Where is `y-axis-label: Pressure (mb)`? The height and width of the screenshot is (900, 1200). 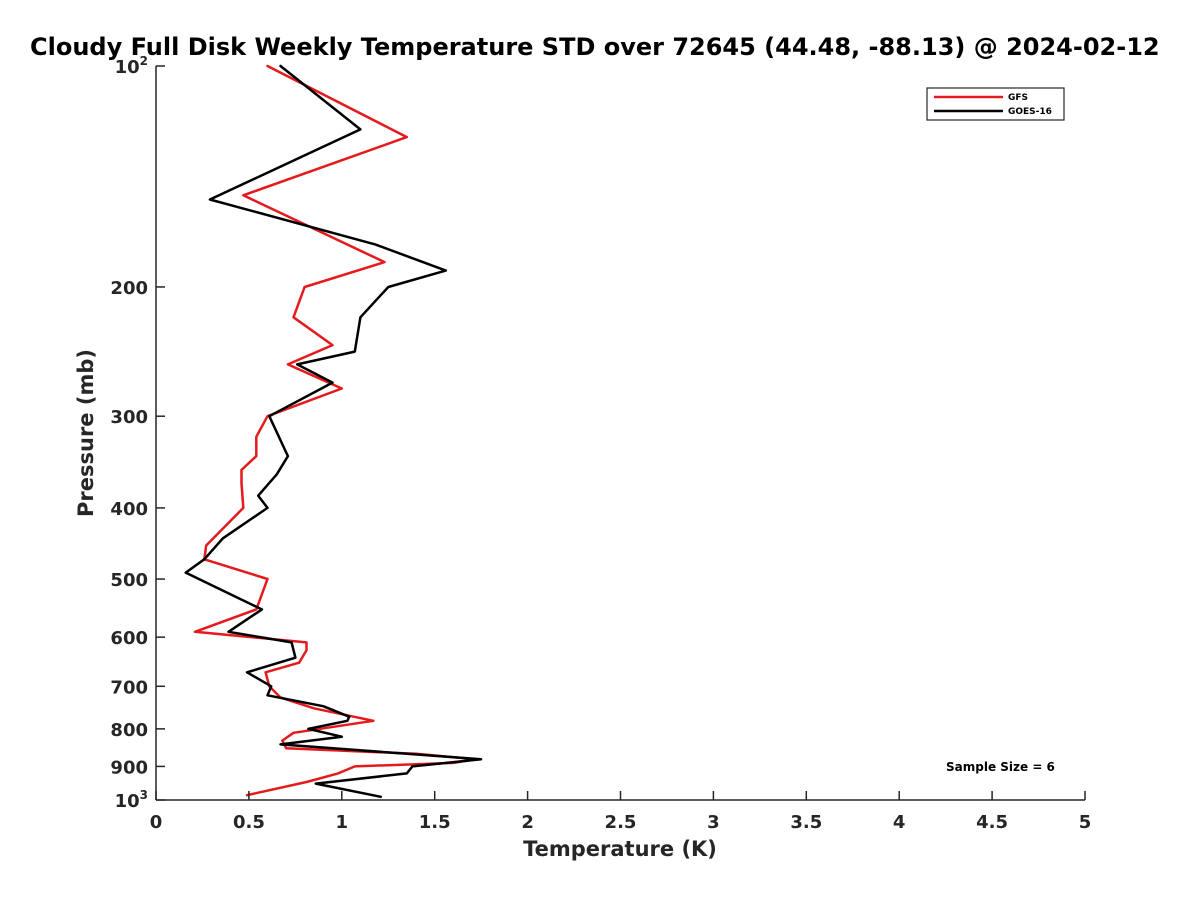
y-axis-label: Pressure (mb) is located at coordinates (86, 433).